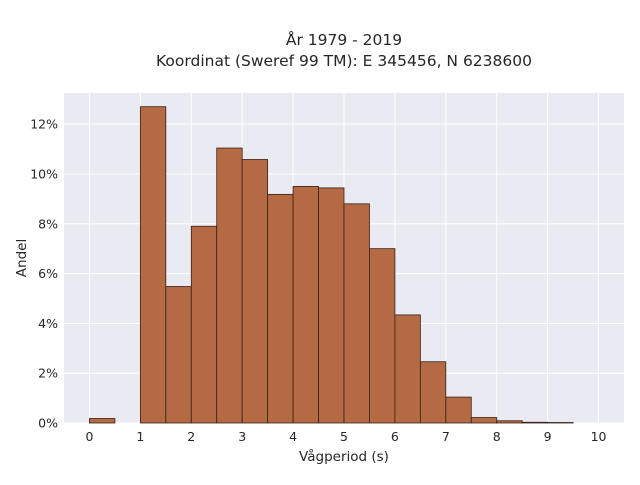 This screenshot has height=485, width=640. Describe the element at coordinates (446, 436) in the screenshot. I see `x-tick-label: 7` at that location.